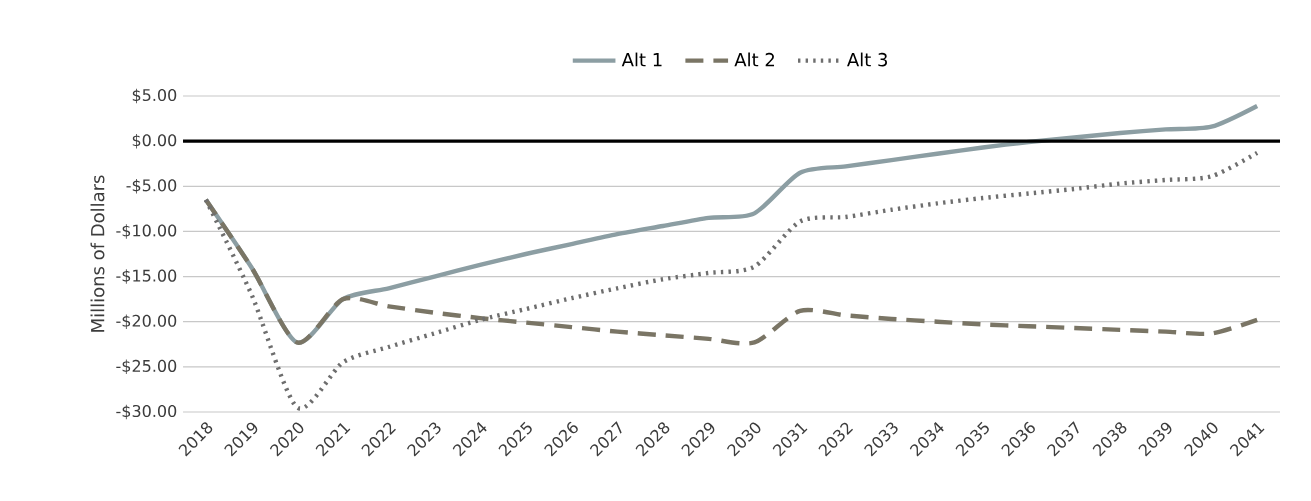  I want to click on y-tick-label: -$10.00, so click(146, 231).